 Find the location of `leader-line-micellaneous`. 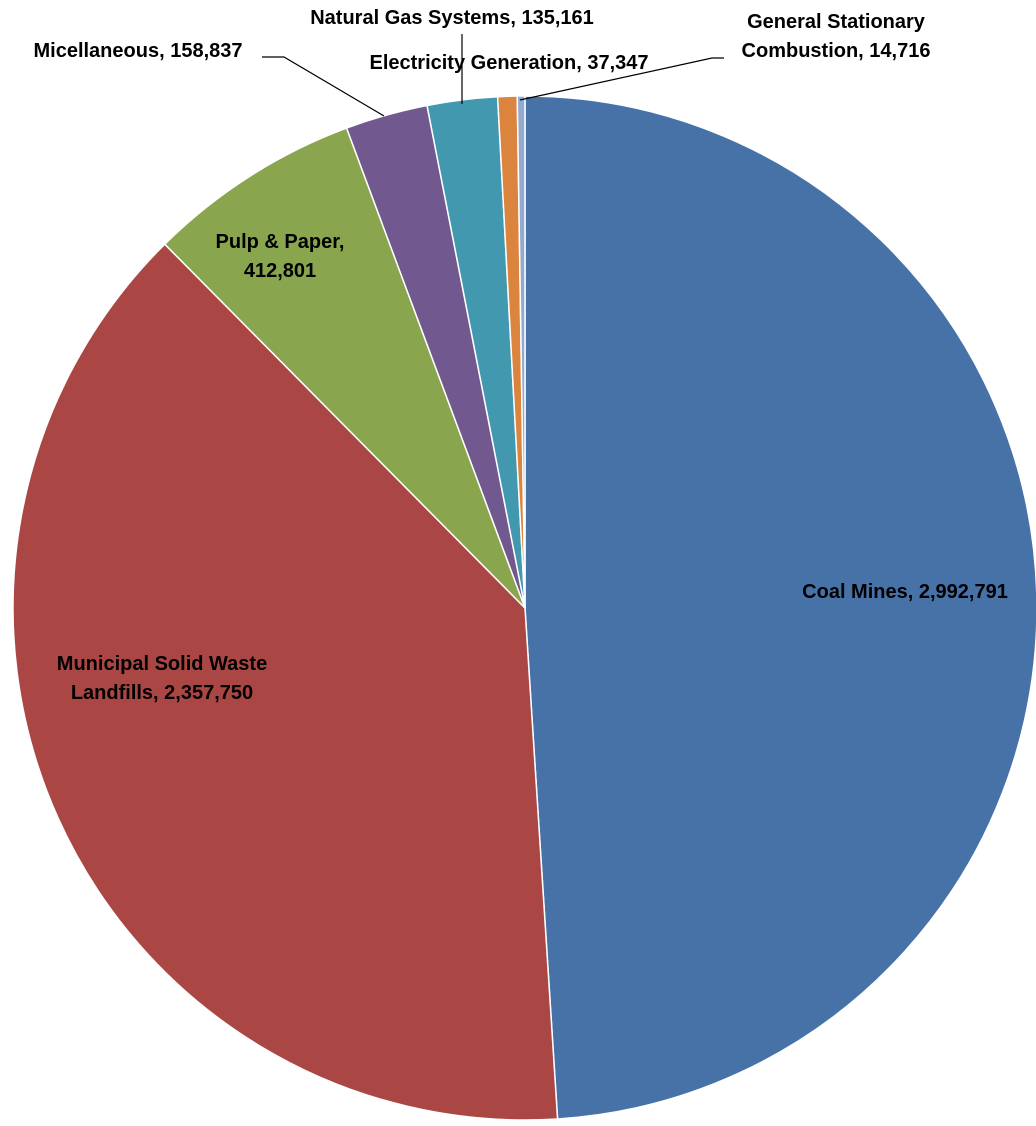

leader-line-micellaneous is located at coordinates (323, 86).